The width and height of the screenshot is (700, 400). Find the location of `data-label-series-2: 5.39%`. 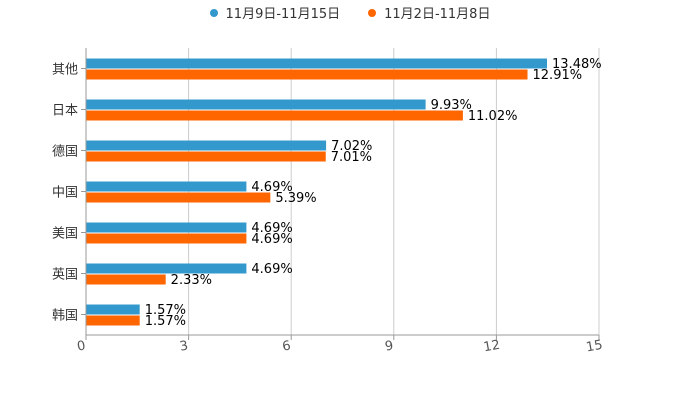

data-label-series-2: 5.39% is located at coordinates (295, 198).